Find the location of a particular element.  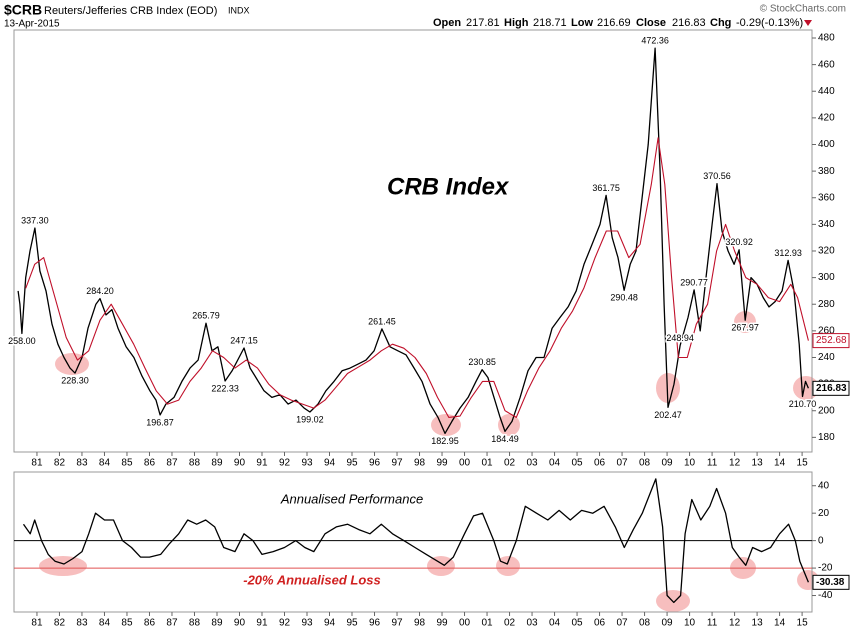

y-tick-label: 400 is located at coordinates (826, 144).